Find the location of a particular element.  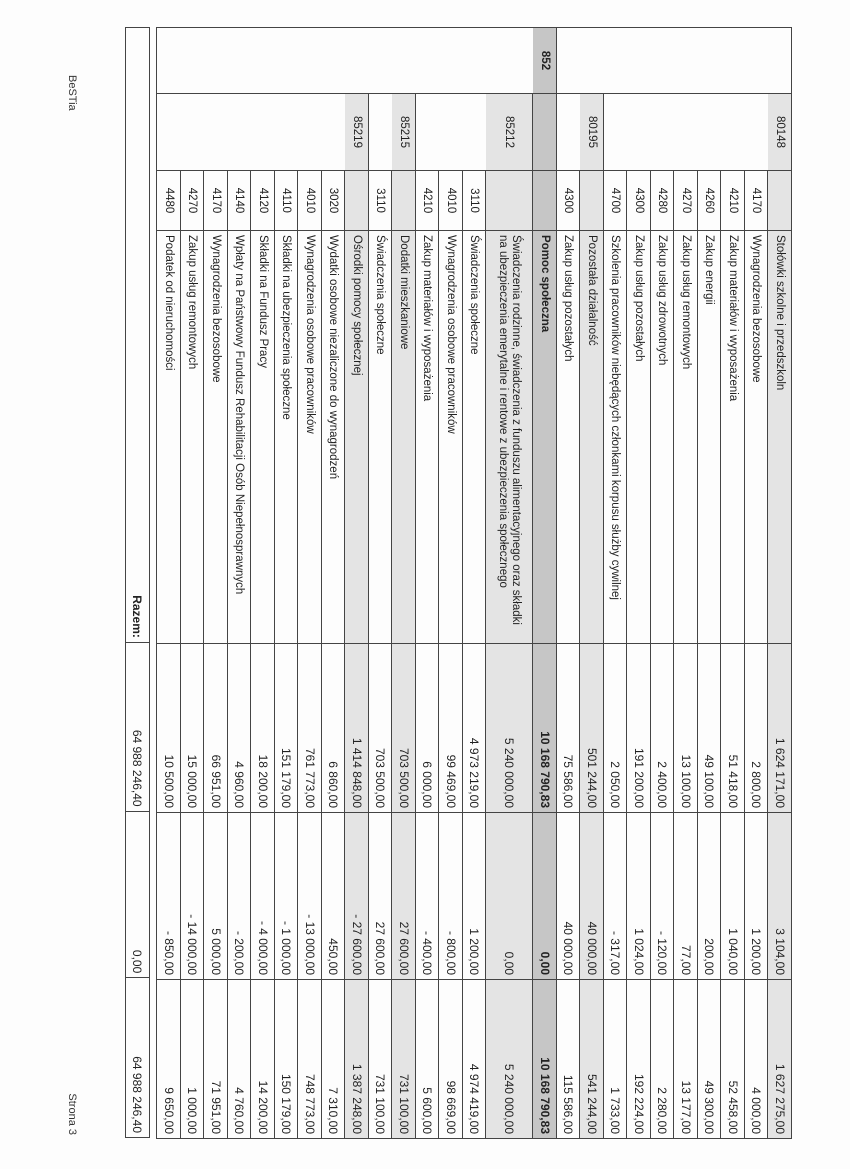

plan-after-cell: 5 600,00 is located at coordinates (428, 1059).